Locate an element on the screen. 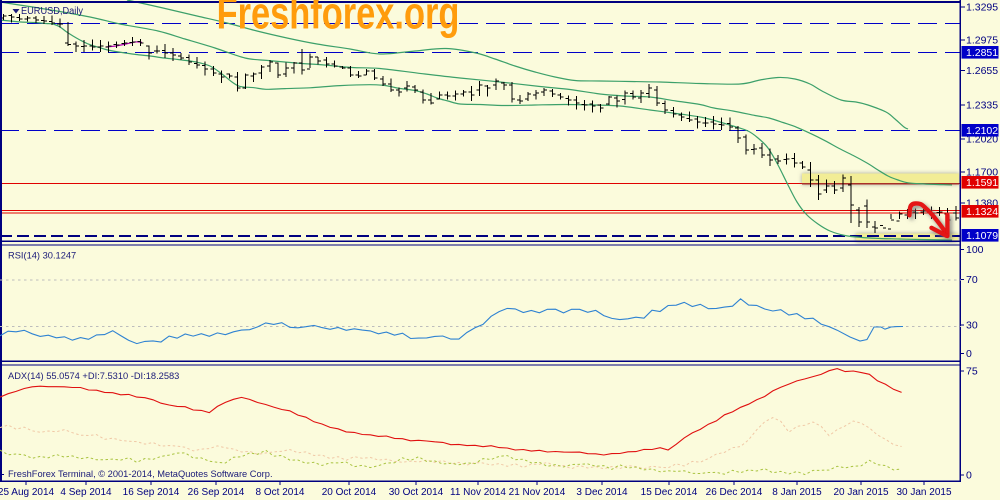 Image resolution: width=1000 pixels, height=500 pixels. svg-text: 15 Dec 2014 is located at coordinates (669, 492).